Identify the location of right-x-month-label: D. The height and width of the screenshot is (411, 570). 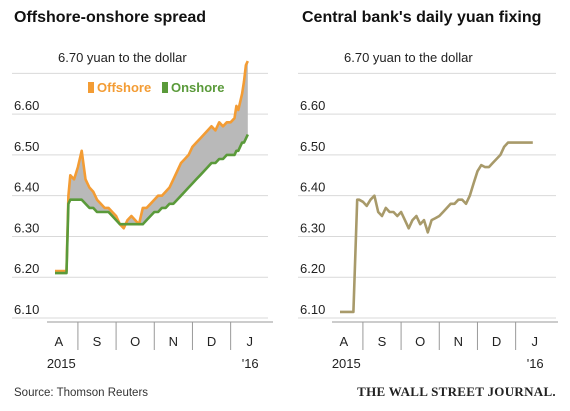
(496, 341).